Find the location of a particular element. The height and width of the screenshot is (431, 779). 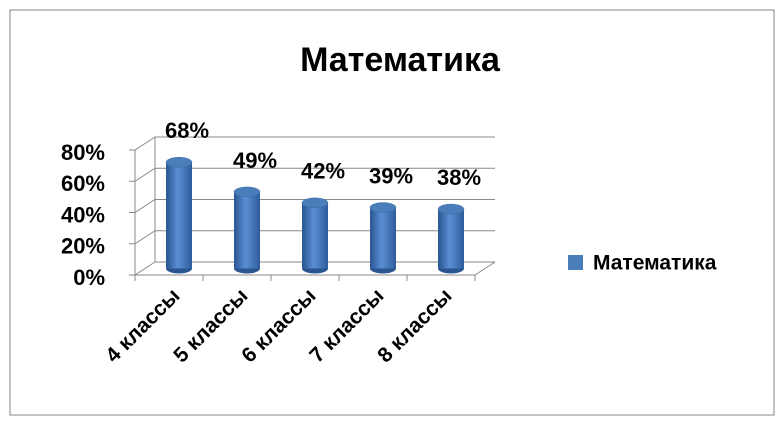

y-tick-label: 0% is located at coordinates (89, 277).